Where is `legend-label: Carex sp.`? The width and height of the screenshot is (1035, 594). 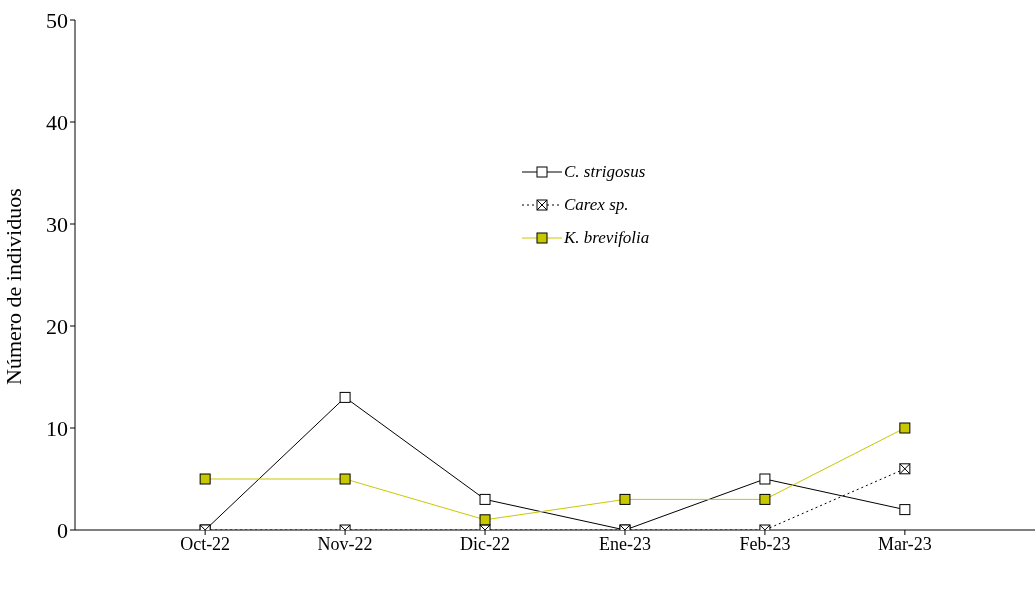
legend-label: Carex sp. is located at coordinates (596, 204).